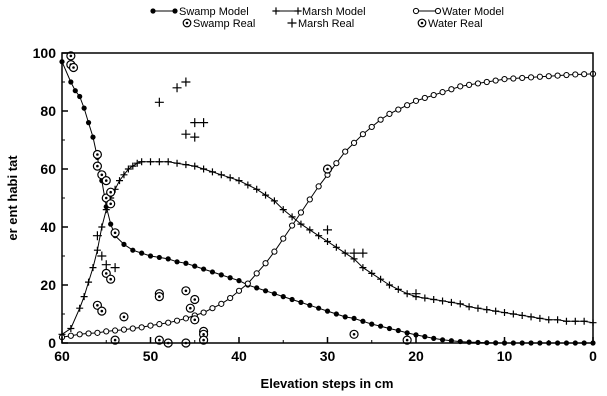 Image resolution: width=607 pixels, height=396 pixels. I want to click on legend-label: Water Real, so click(455, 24).